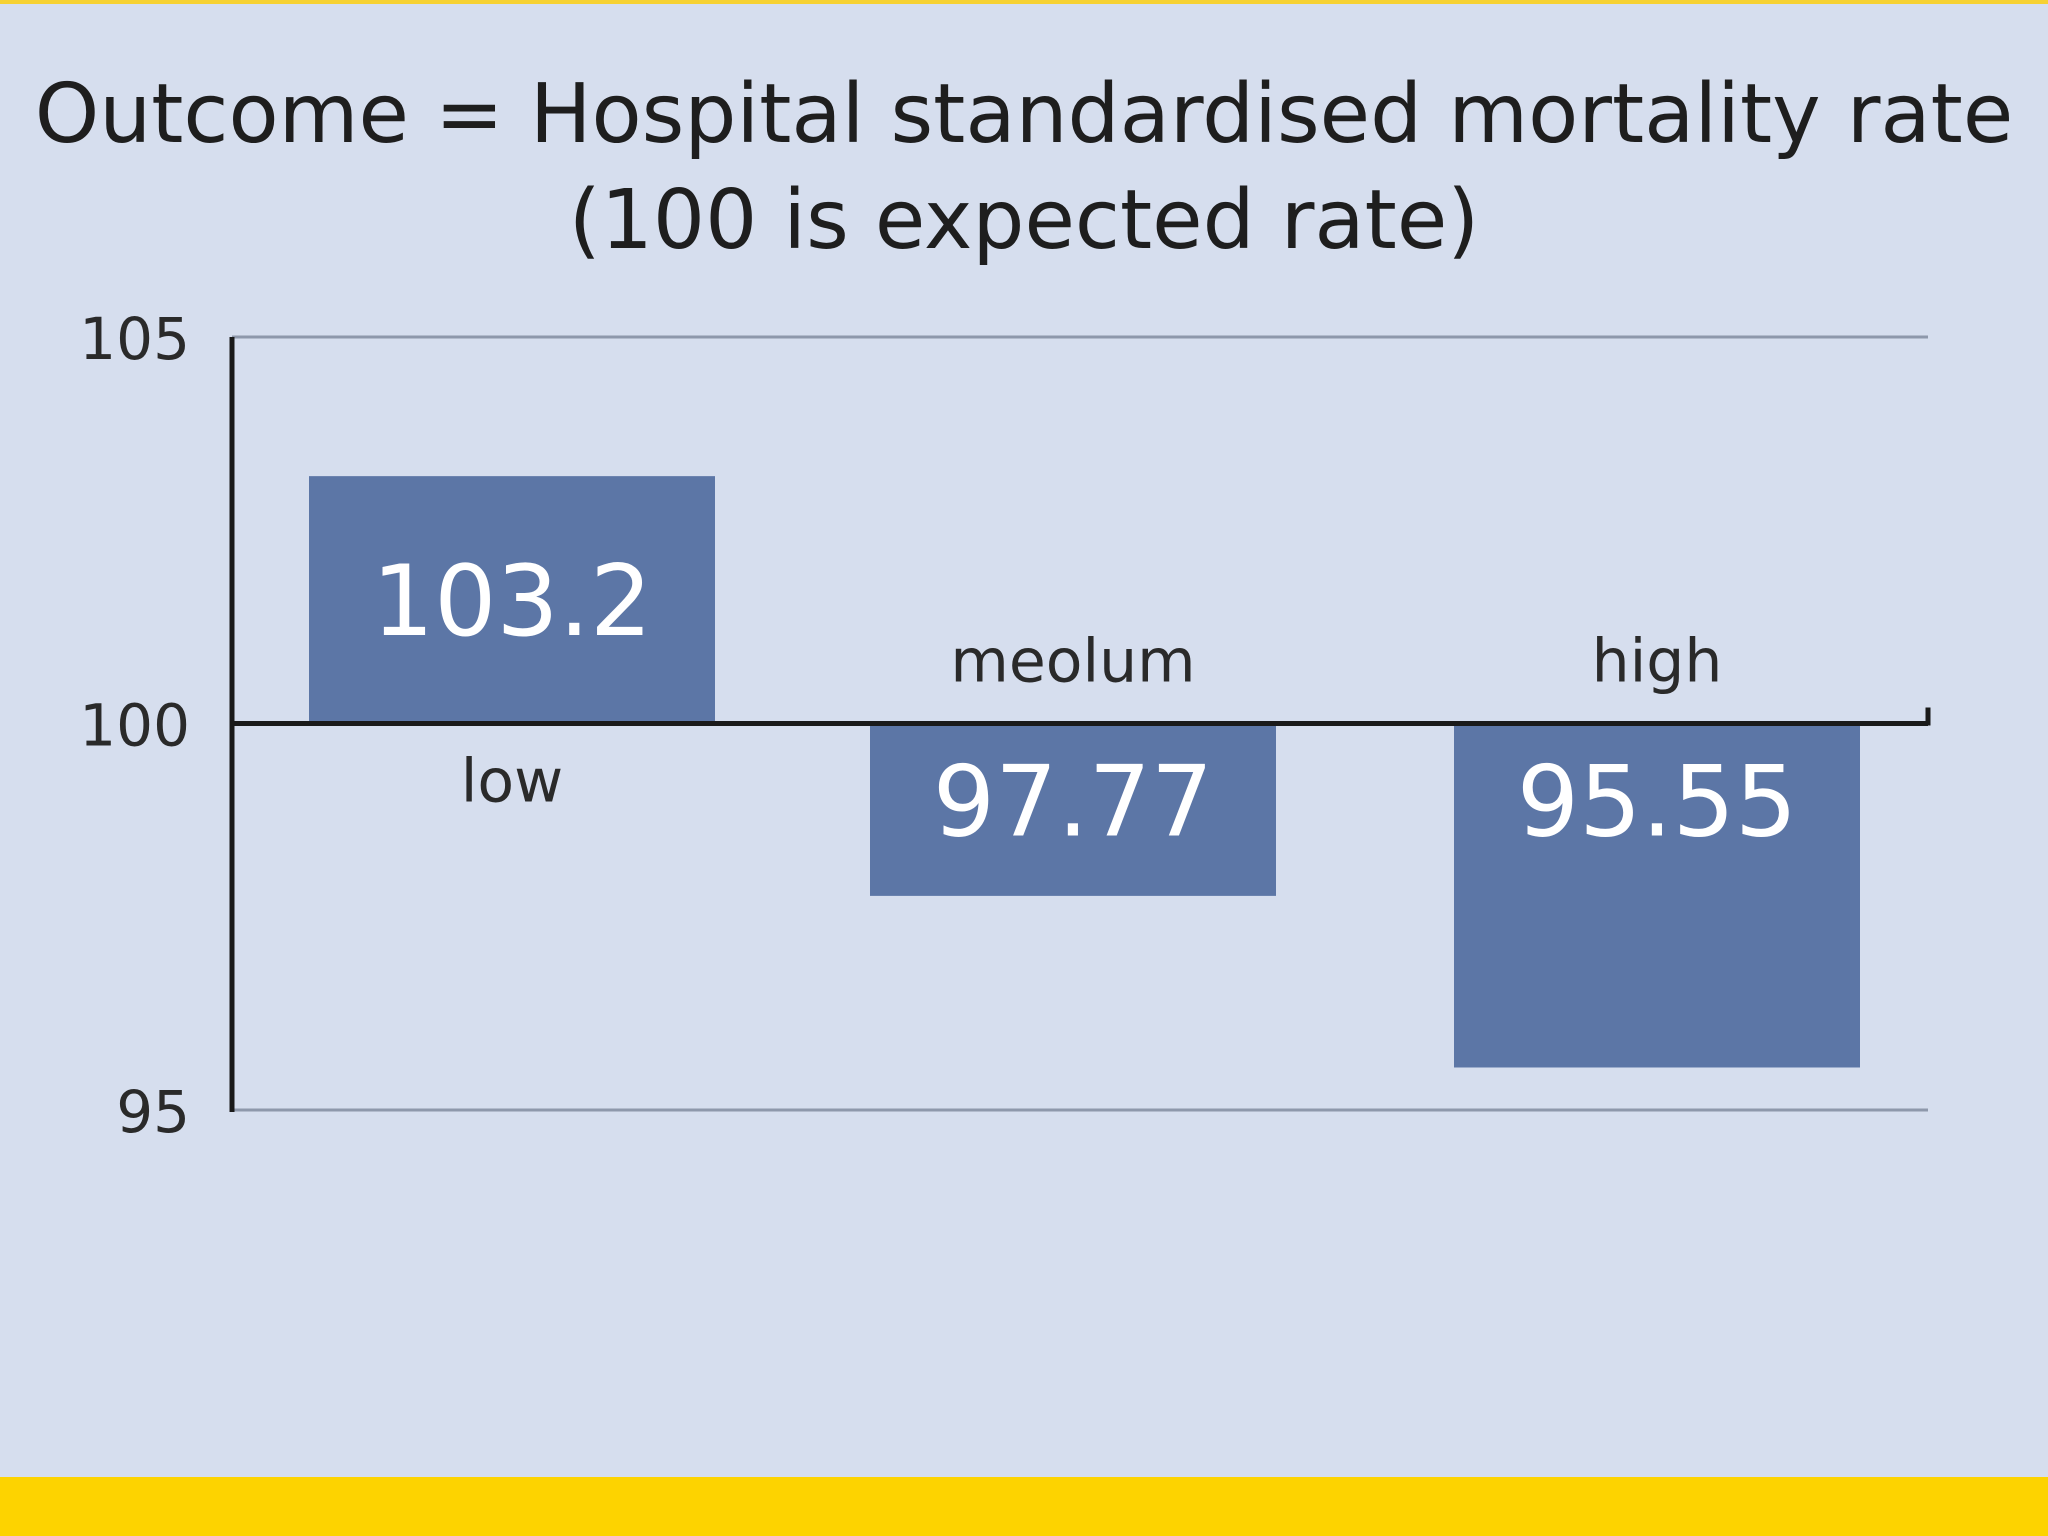  Describe the element at coordinates (1657, 803) in the screenshot. I see `data-label-high: 95.55` at that location.